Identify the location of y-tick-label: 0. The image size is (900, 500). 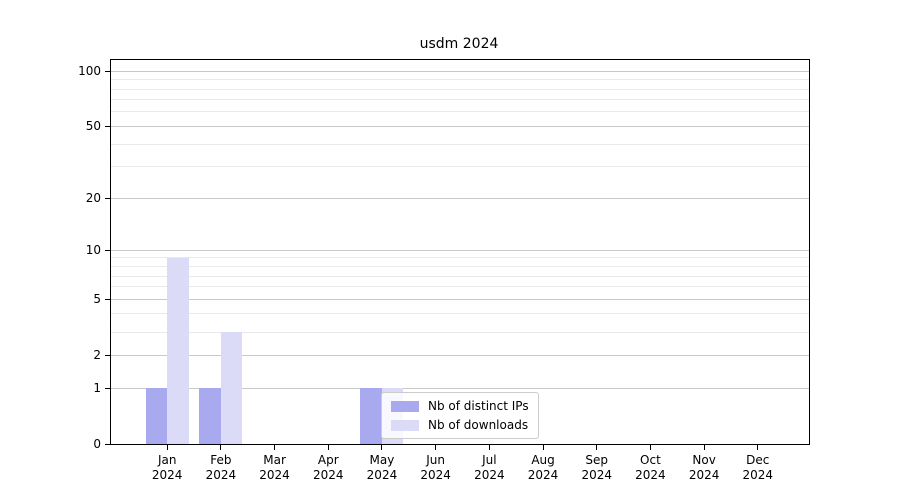
(97, 444).